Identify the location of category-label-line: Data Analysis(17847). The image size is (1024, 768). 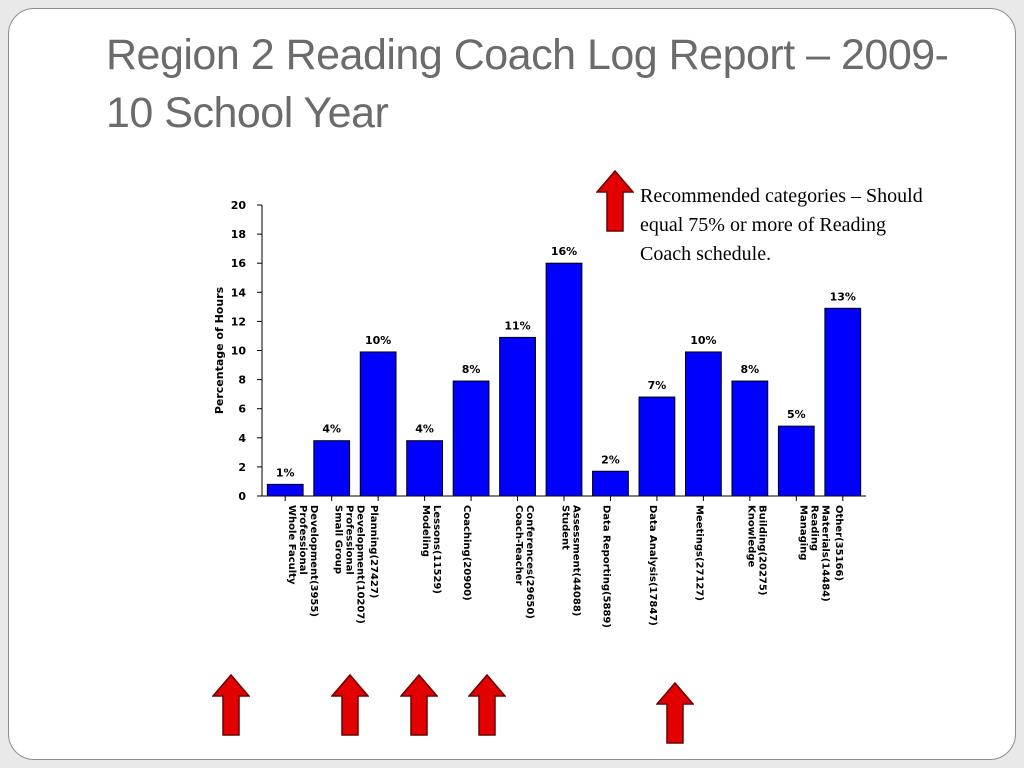
(652, 565).